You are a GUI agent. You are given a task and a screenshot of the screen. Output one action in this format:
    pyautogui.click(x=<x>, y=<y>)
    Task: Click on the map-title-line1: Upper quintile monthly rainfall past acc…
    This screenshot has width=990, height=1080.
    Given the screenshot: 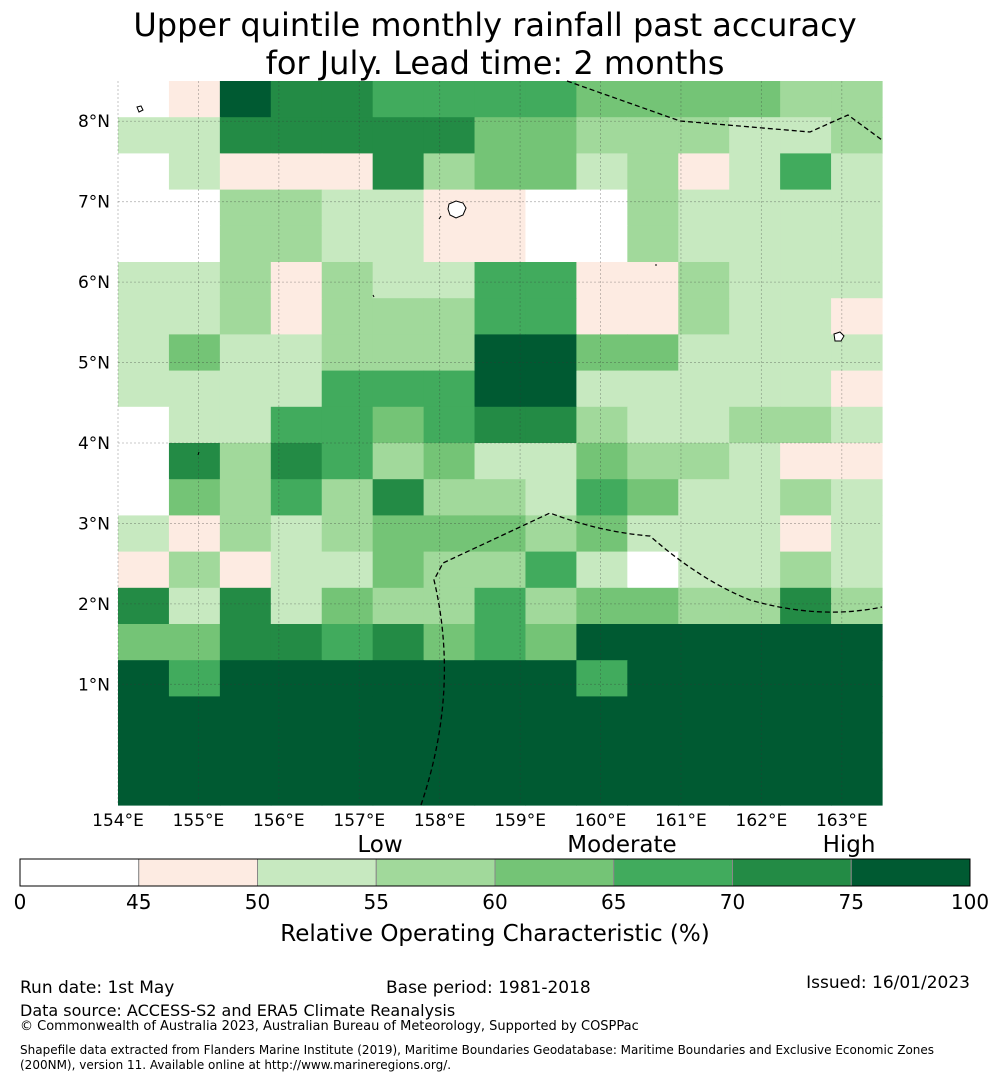 What is the action you would take?
    pyautogui.click(x=495, y=25)
    